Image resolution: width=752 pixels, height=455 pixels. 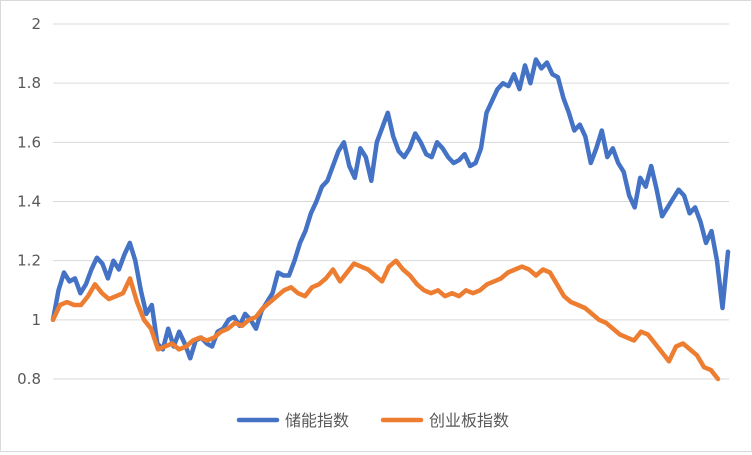 What do you see at coordinates (36, 320) in the screenshot?
I see `y-tick-label: 1` at bounding box center [36, 320].